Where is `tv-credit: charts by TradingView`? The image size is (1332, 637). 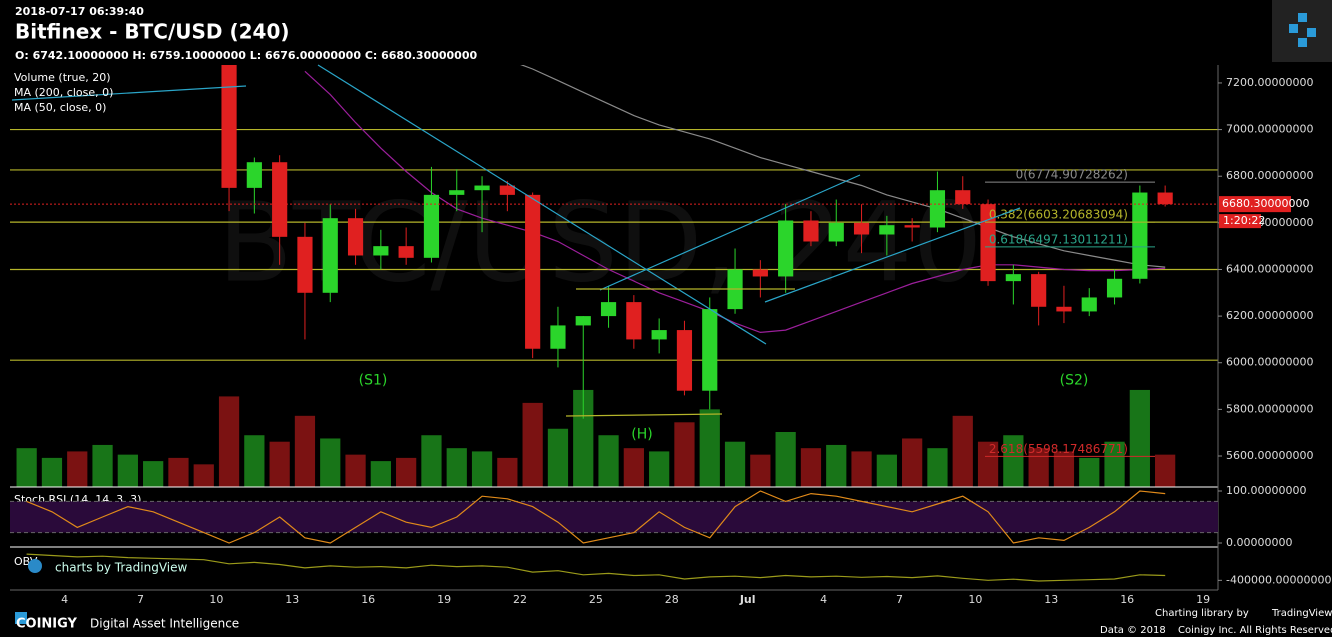 tv-credit: charts by TradingView is located at coordinates (121, 568).